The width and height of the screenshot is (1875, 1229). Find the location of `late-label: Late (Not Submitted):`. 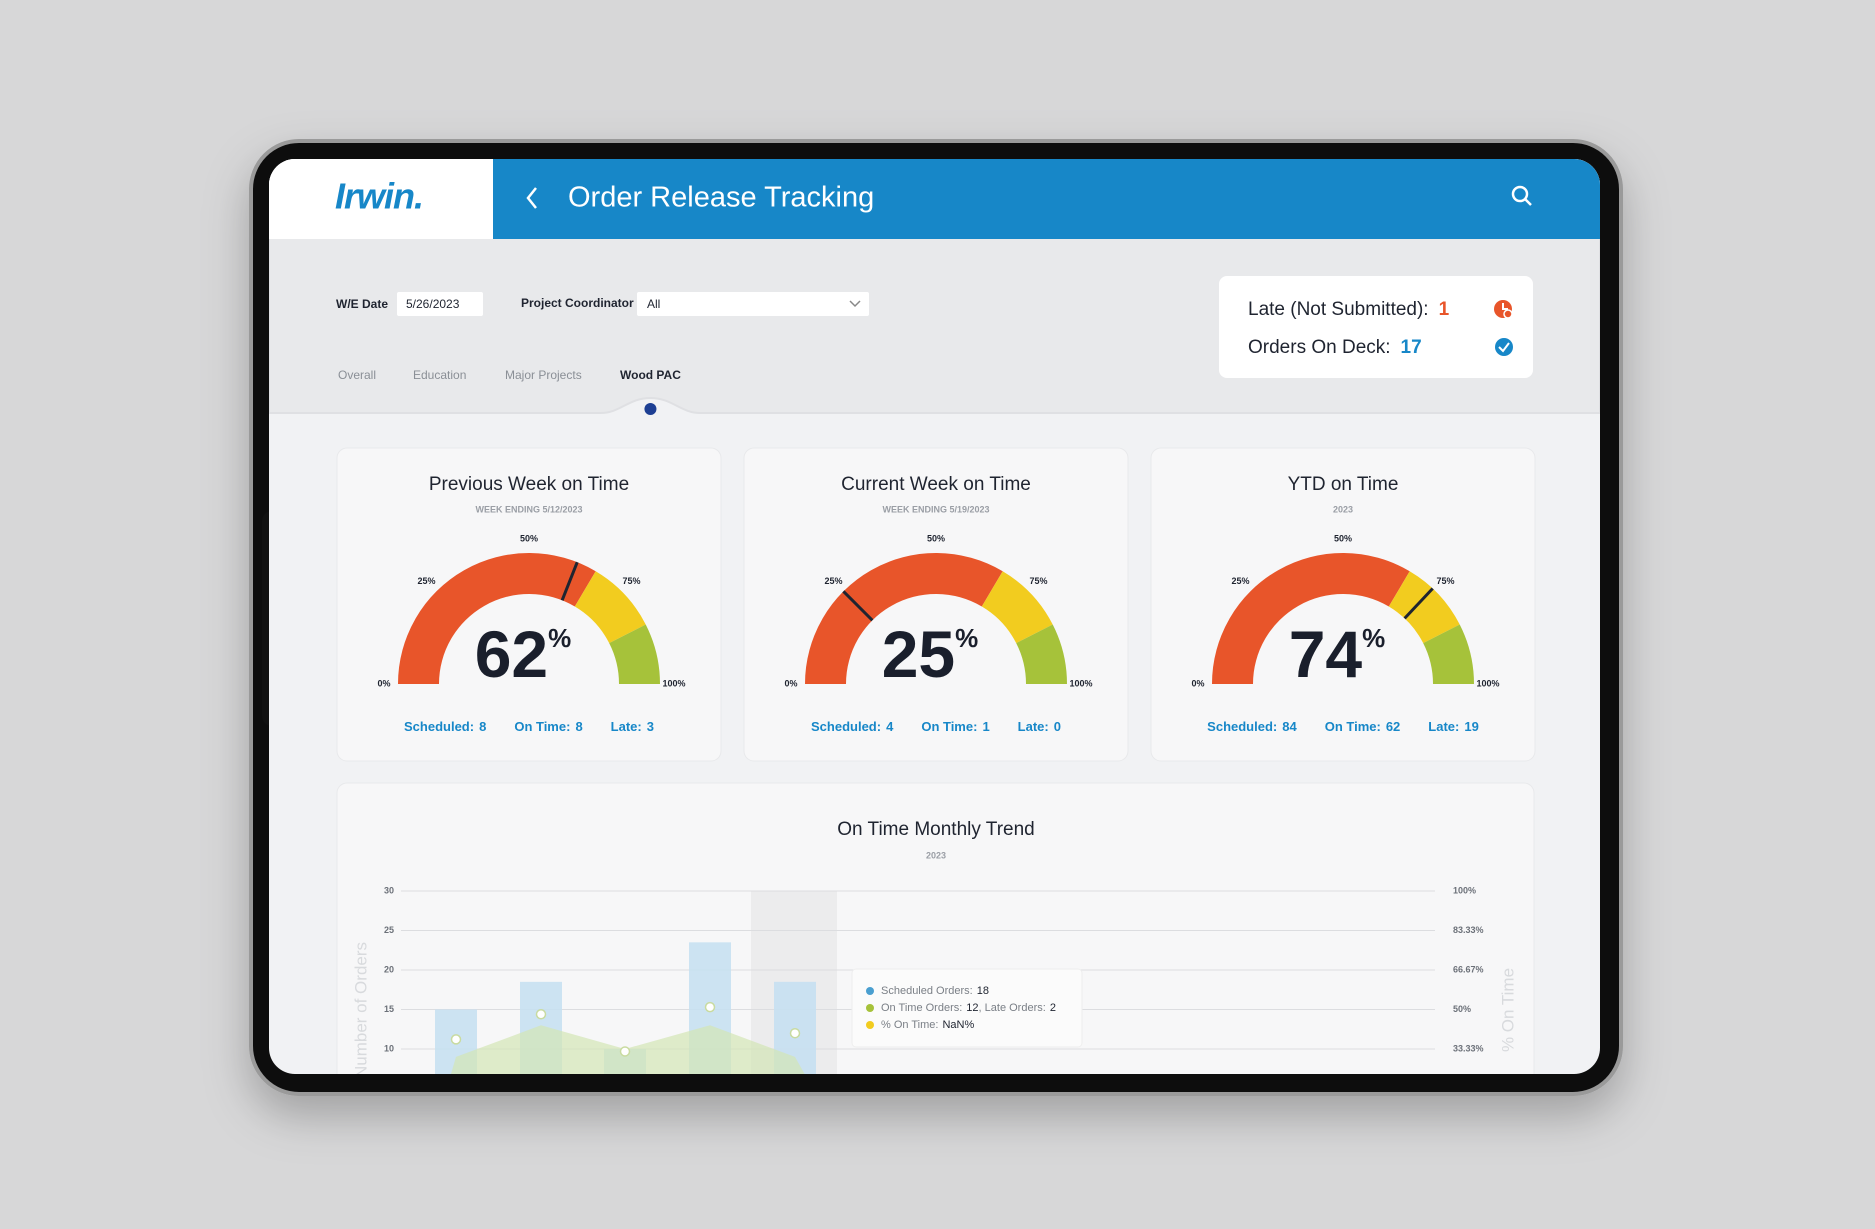

late-label: Late (Not Submitted): is located at coordinates (1338, 309).